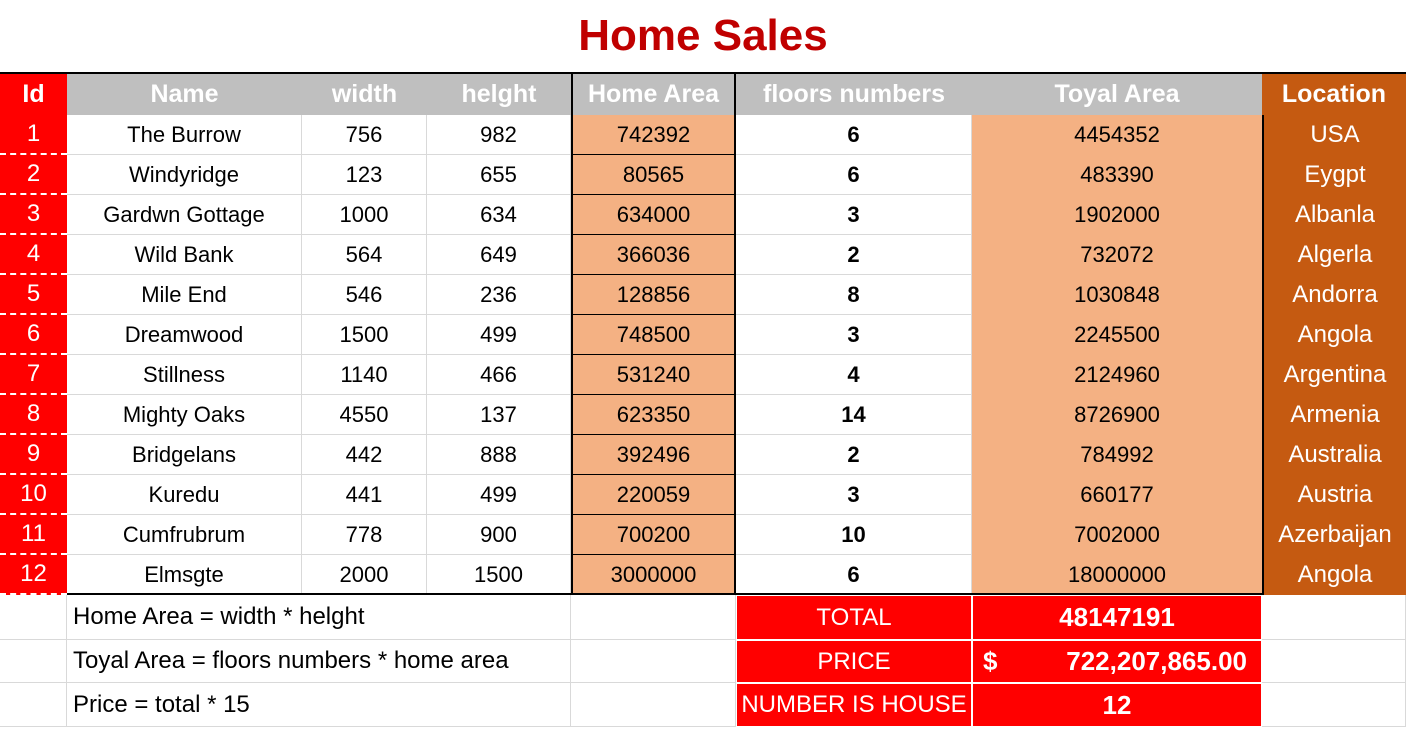 The image size is (1406, 734). I want to click on table-cell: 649, so click(499, 255).